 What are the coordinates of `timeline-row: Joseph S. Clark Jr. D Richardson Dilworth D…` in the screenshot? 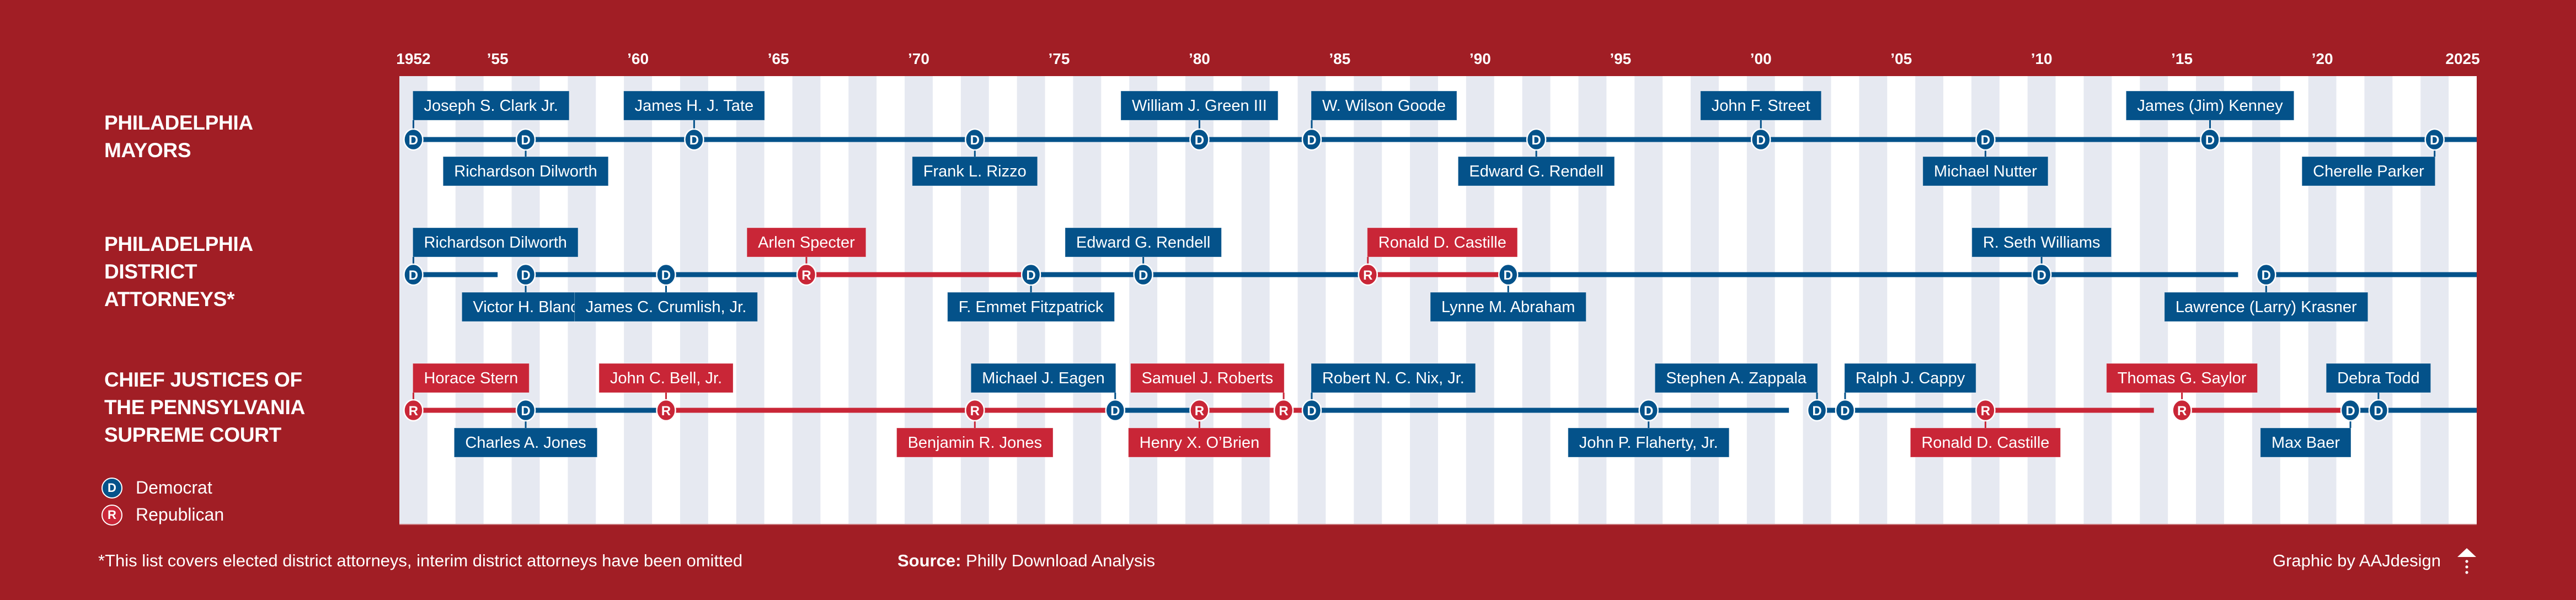 It's located at (1440, 138).